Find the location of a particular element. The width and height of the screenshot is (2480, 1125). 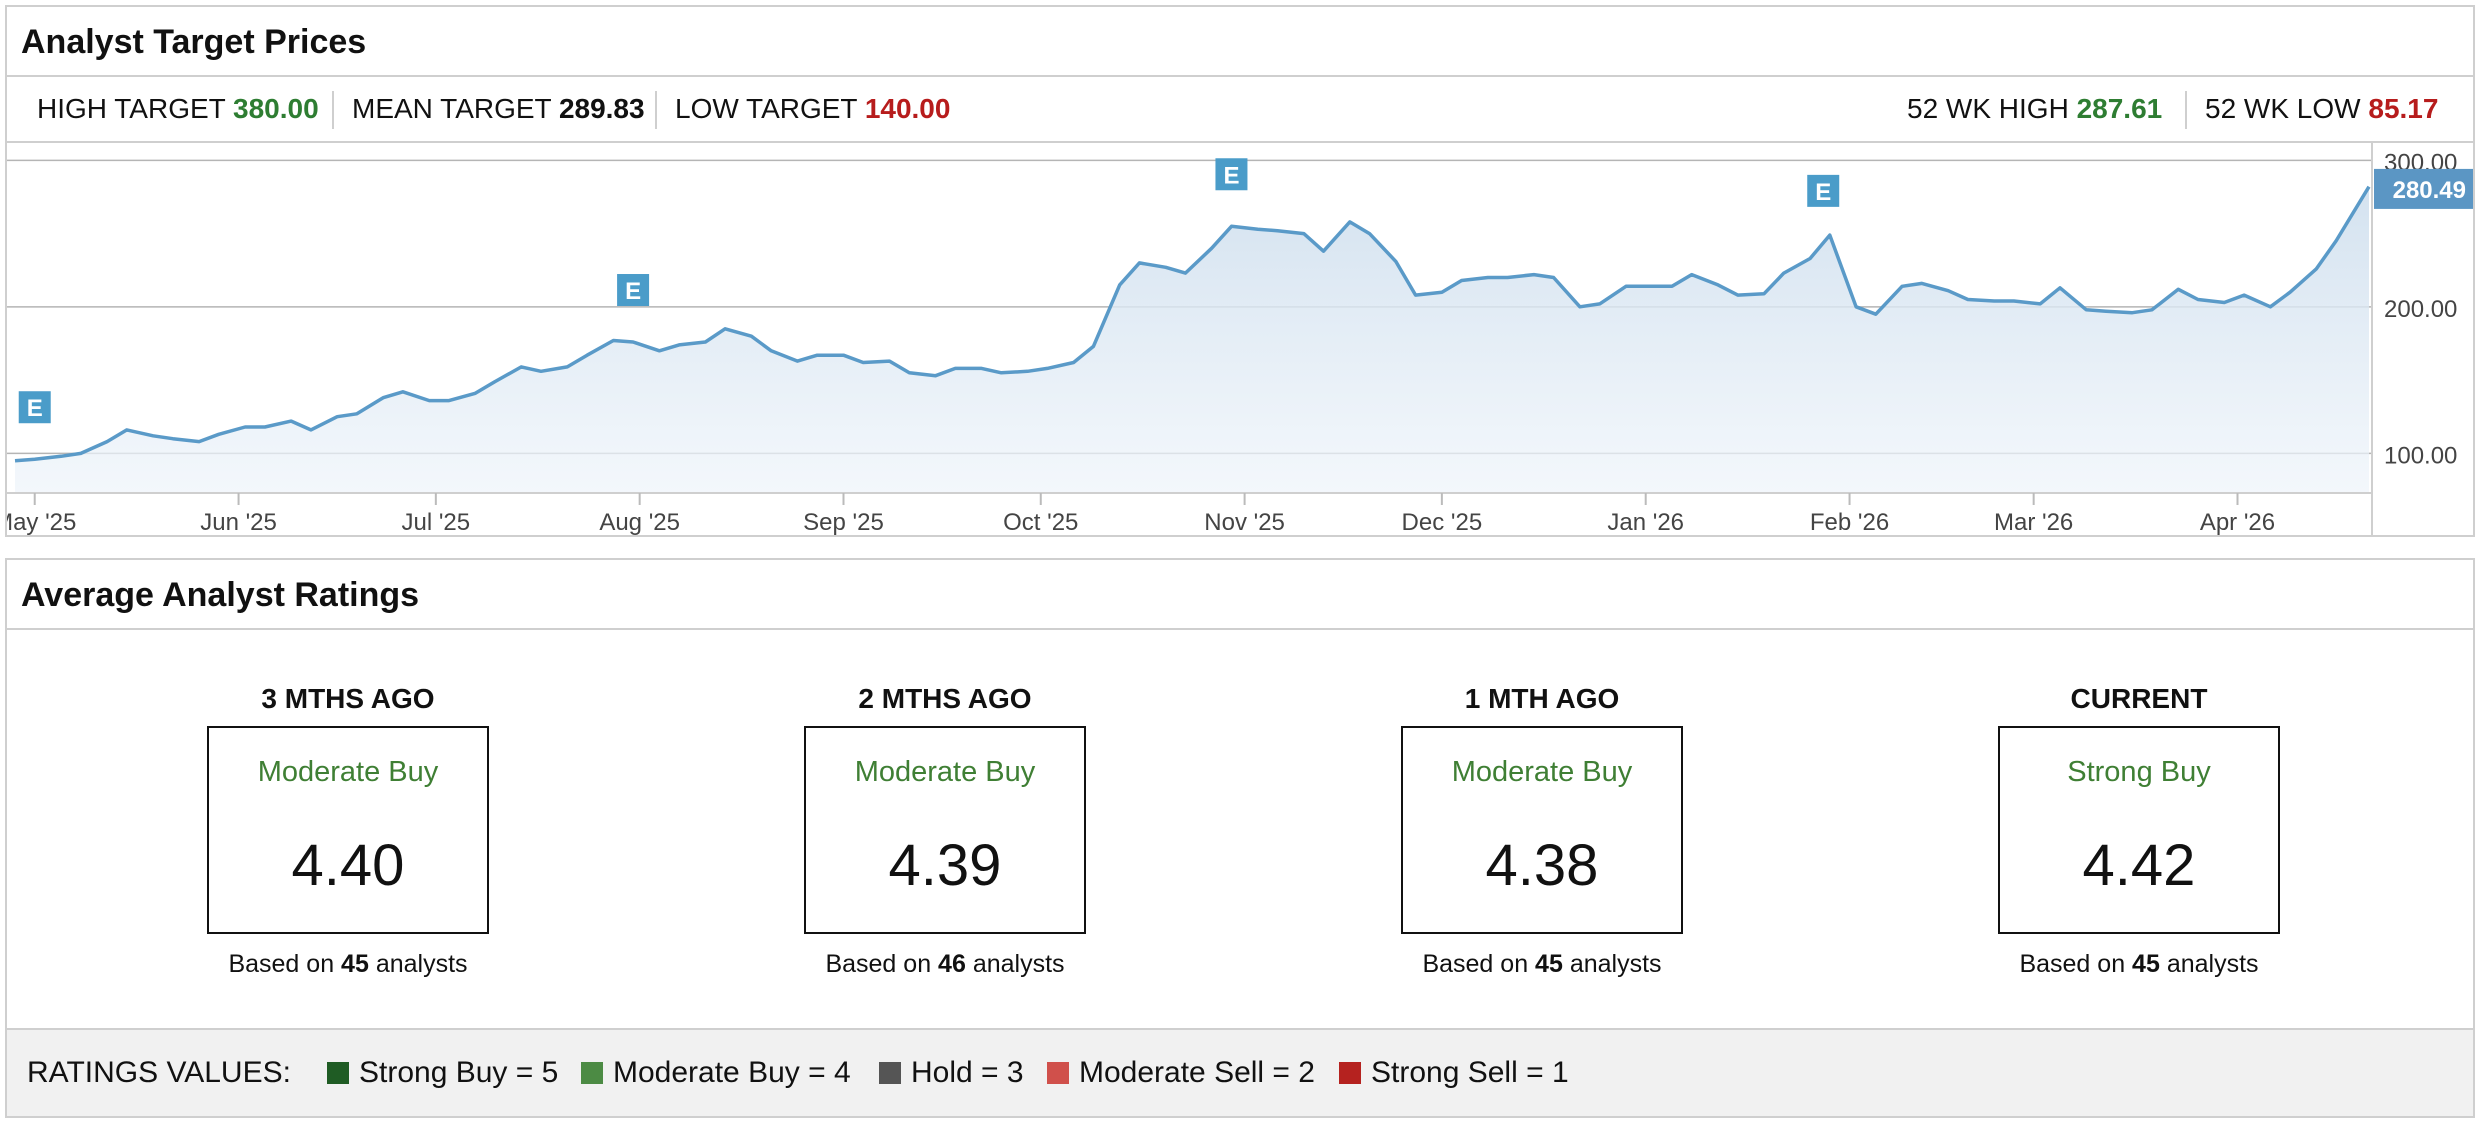

high-target-stat: HIGH TARGET 380.00 is located at coordinates (178, 109).